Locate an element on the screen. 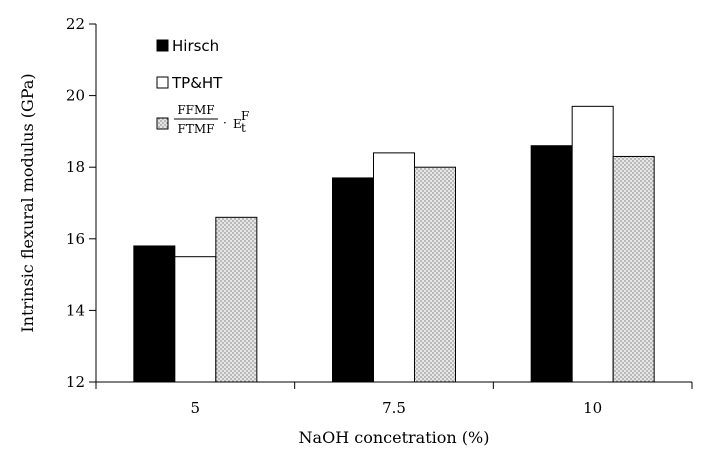 This screenshot has width=710, height=461. legend-swatch-ratio is located at coordinates (162, 123).